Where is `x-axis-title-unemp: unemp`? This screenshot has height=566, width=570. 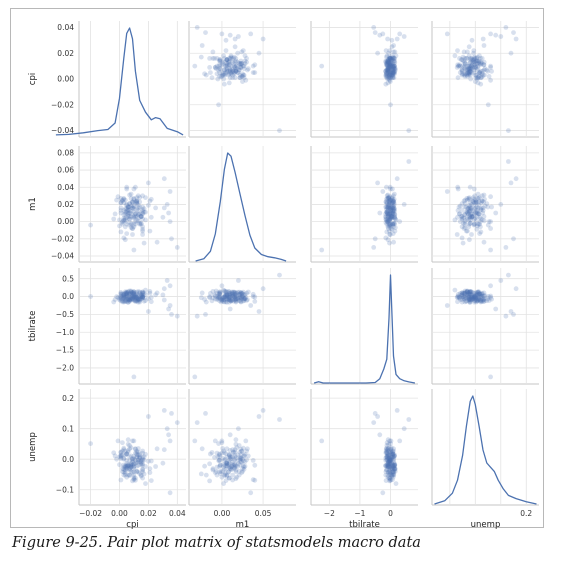 x-axis-title-unemp: unemp is located at coordinates (486, 524).